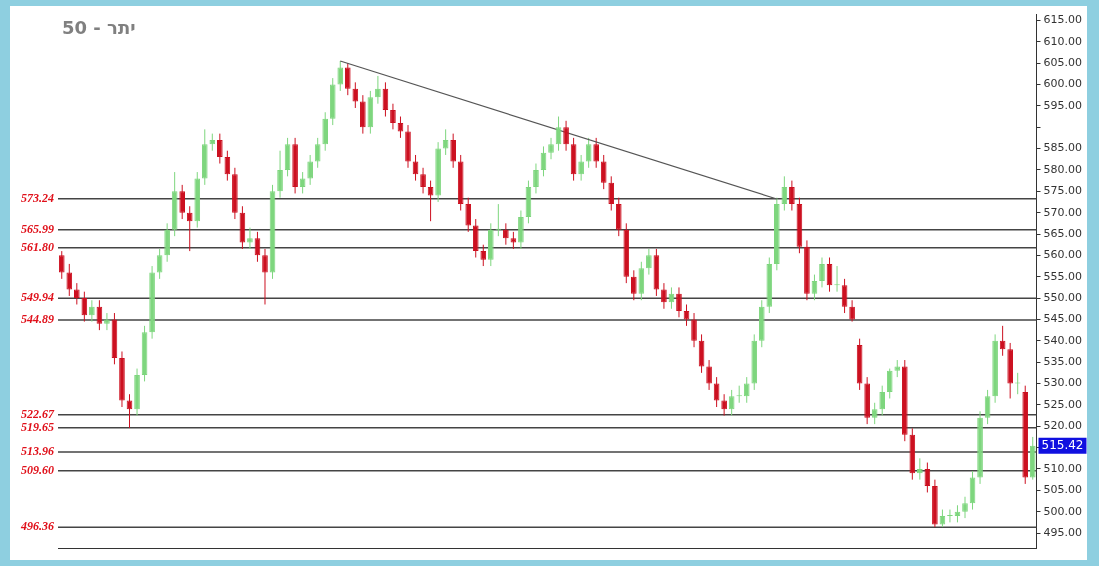  Describe the element at coordinates (37, 451) in the screenshot. I see `ref-line-label: 513.96` at that location.